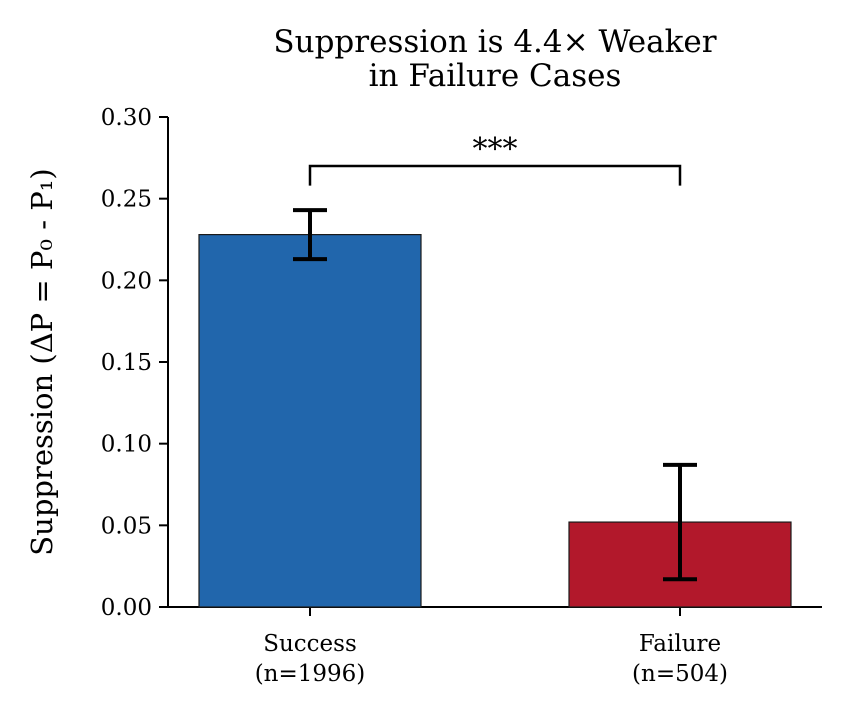  Describe the element at coordinates (310, 421) in the screenshot. I see `bar-success` at that location.